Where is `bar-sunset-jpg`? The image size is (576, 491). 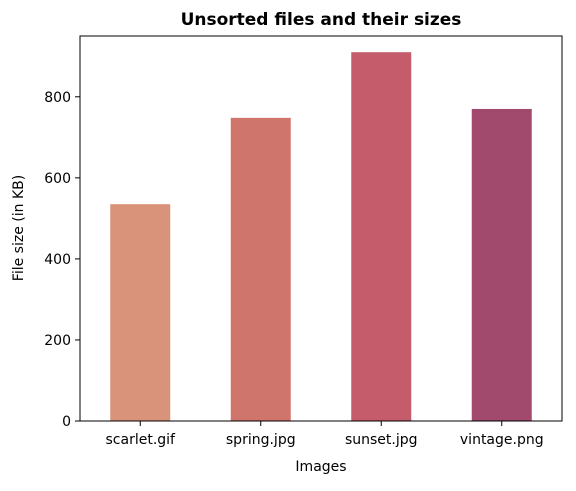
bar-sunset-jpg is located at coordinates (381, 237).